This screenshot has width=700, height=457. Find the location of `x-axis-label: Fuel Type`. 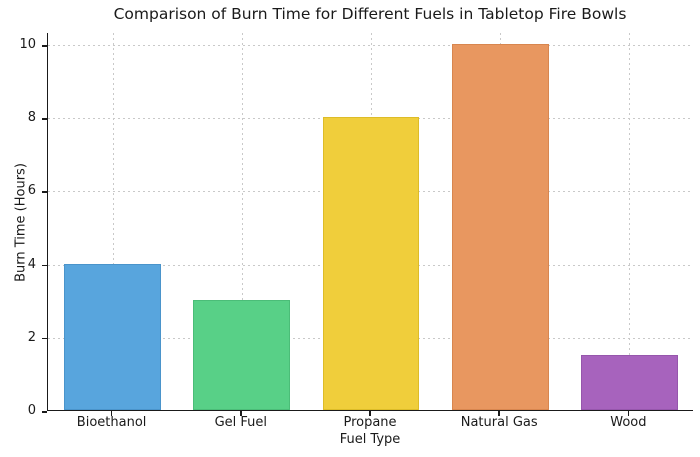

x-axis-label: Fuel Type is located at coordinates (370, 439).